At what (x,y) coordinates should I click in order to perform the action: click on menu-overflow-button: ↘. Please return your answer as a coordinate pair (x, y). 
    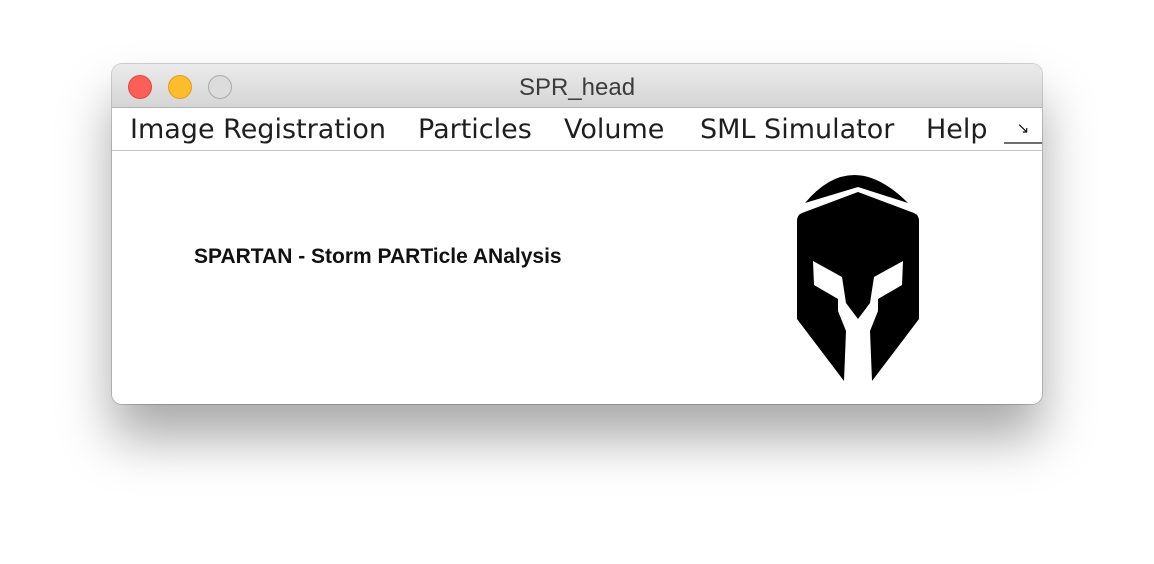
    Looking at the image, I should click on (1023, 129).